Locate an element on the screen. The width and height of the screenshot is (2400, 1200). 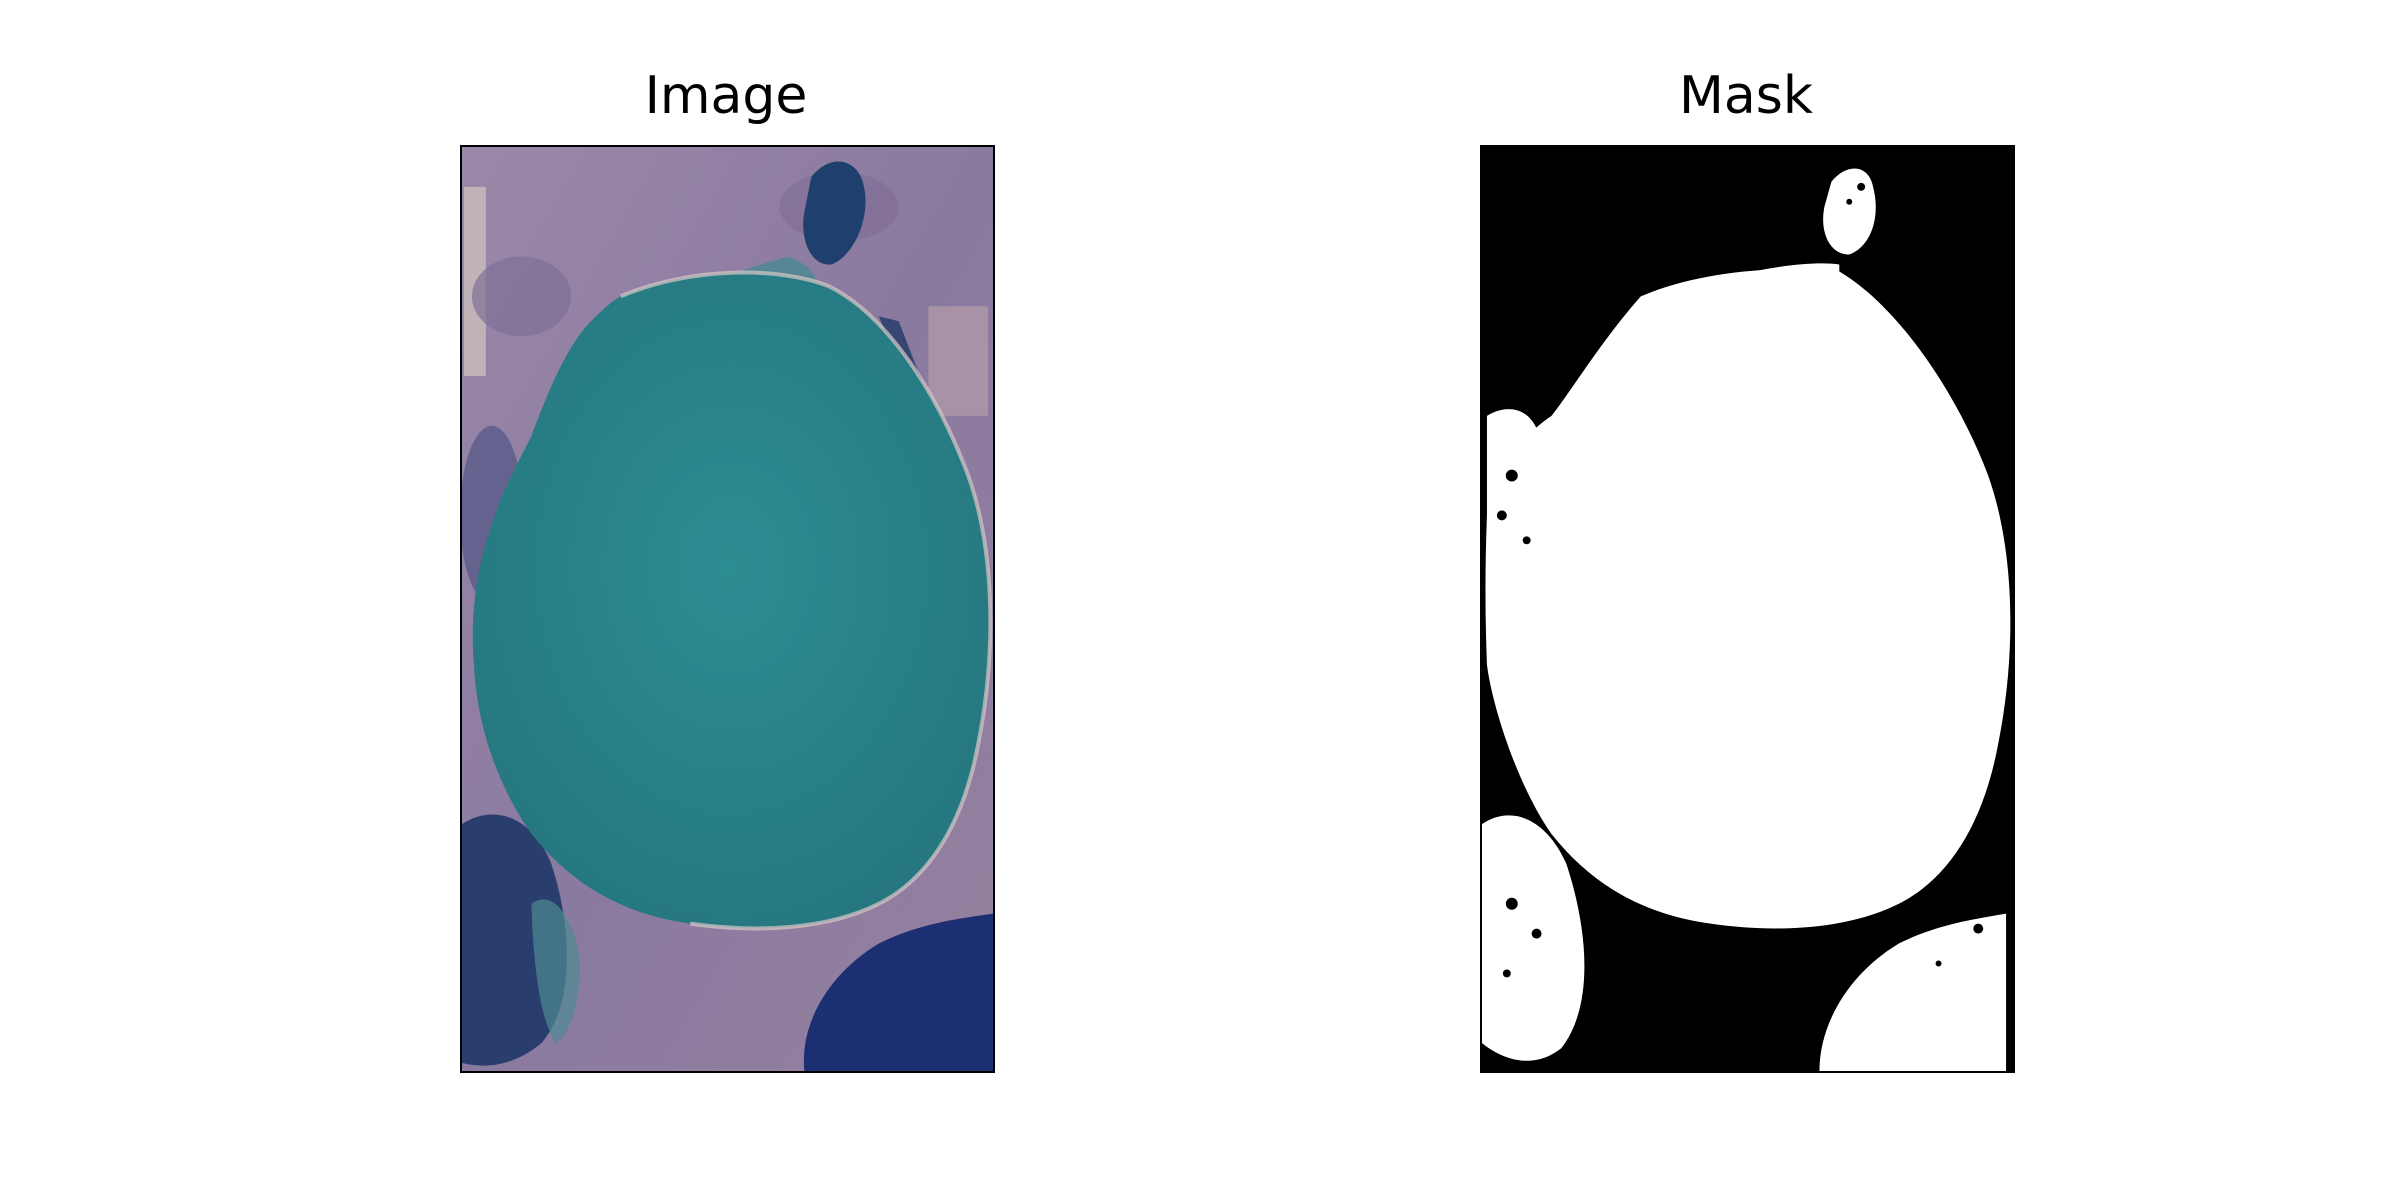
image-panel-title: Image is located at coordinates (726, 96).